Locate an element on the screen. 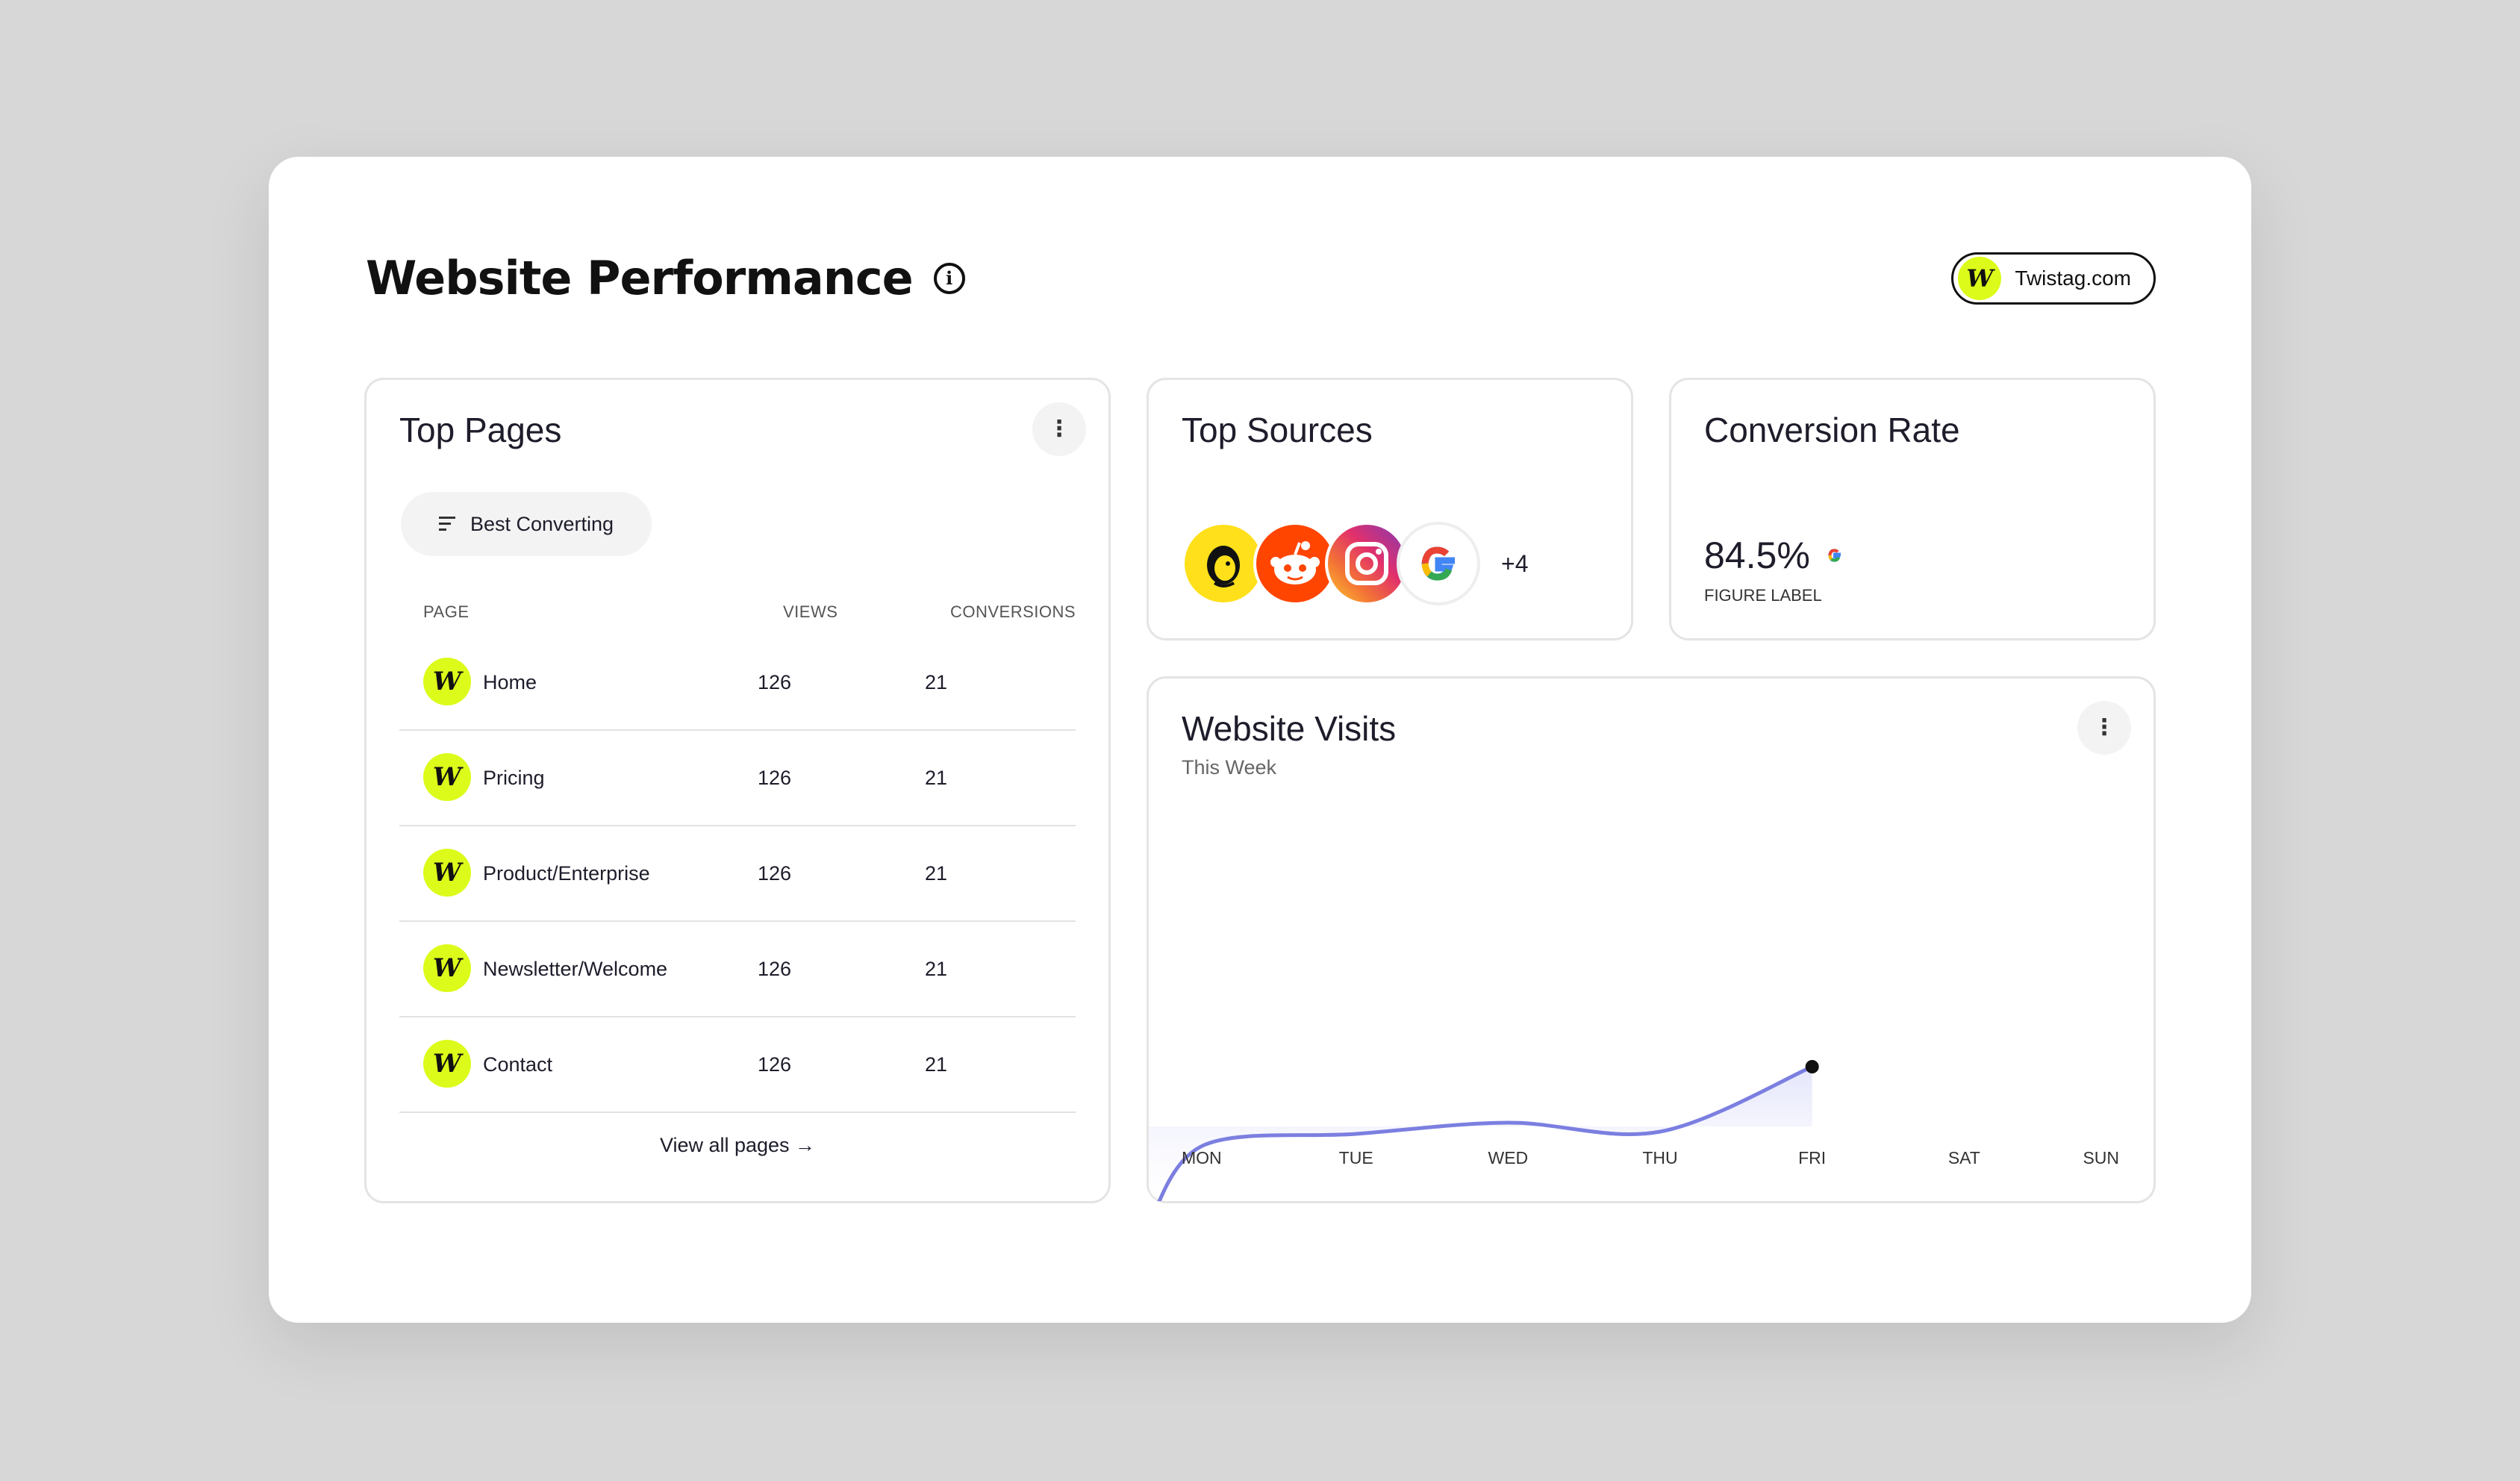 This screenshot has height=1481, width=2520. table-row: W Newsletter/Welcome 126 21 is located at coordinates (737, 969).